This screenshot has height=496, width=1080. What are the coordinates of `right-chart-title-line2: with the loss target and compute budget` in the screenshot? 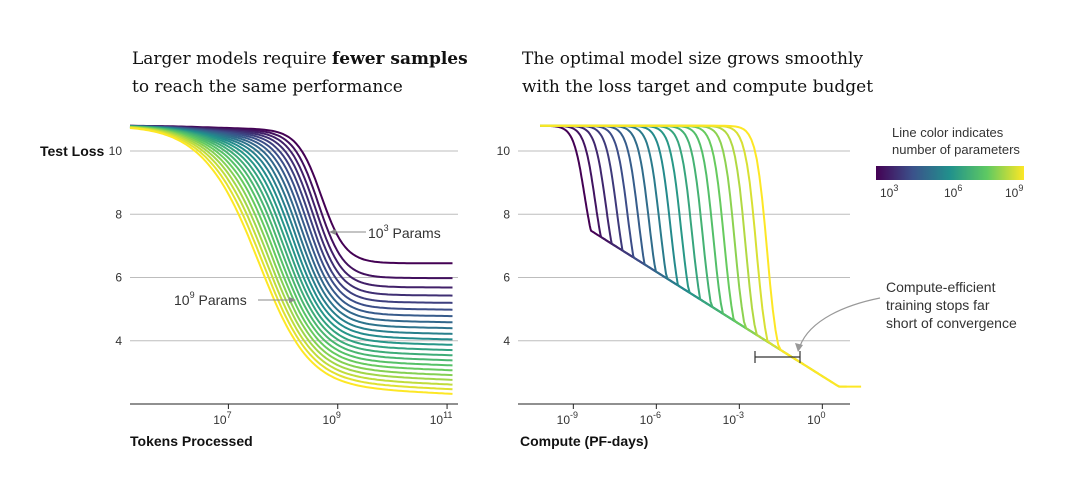 It's located at (697, 87).